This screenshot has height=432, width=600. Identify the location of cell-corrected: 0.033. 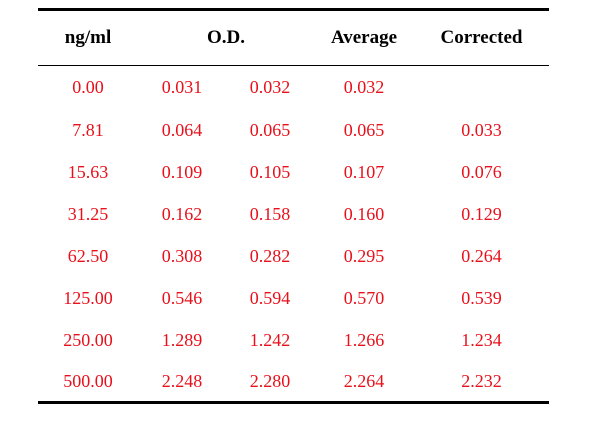
(481, 129).